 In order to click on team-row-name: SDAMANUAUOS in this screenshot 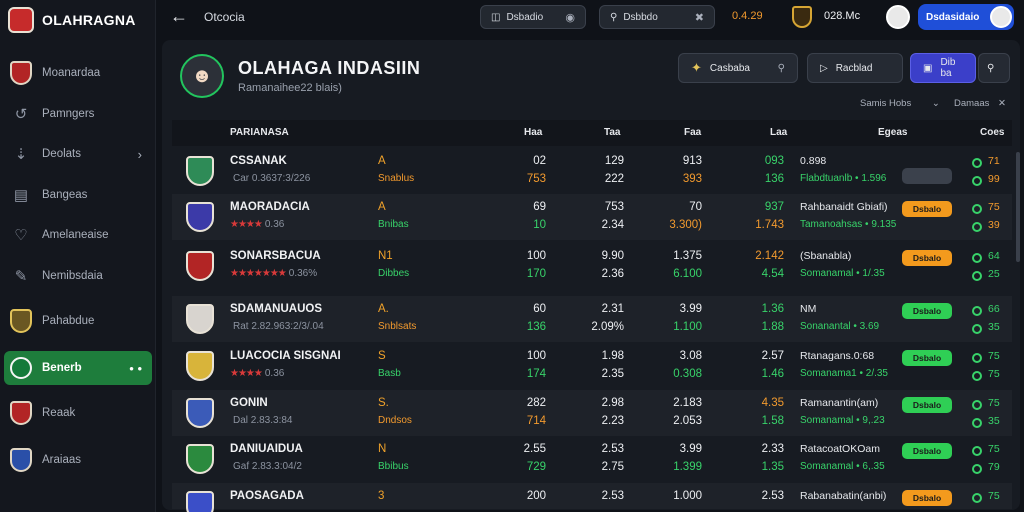, I will do `click(276, 309)`.